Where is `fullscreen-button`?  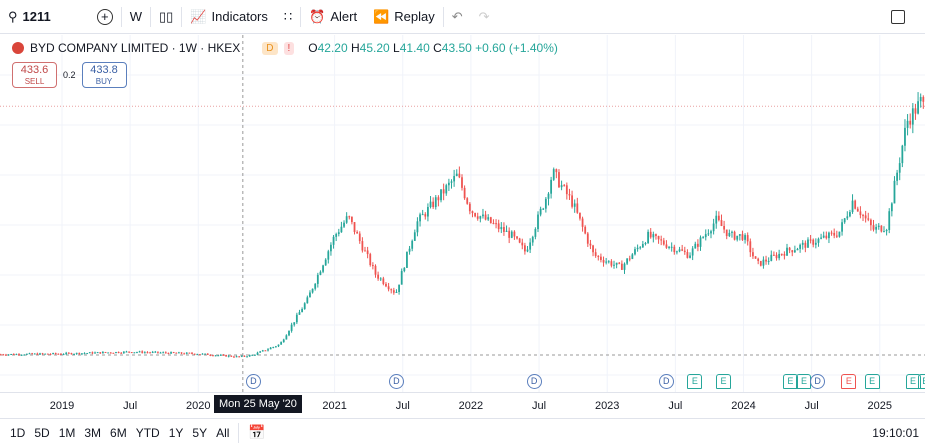 fullscreen-button is located at coordinates (898, 17).